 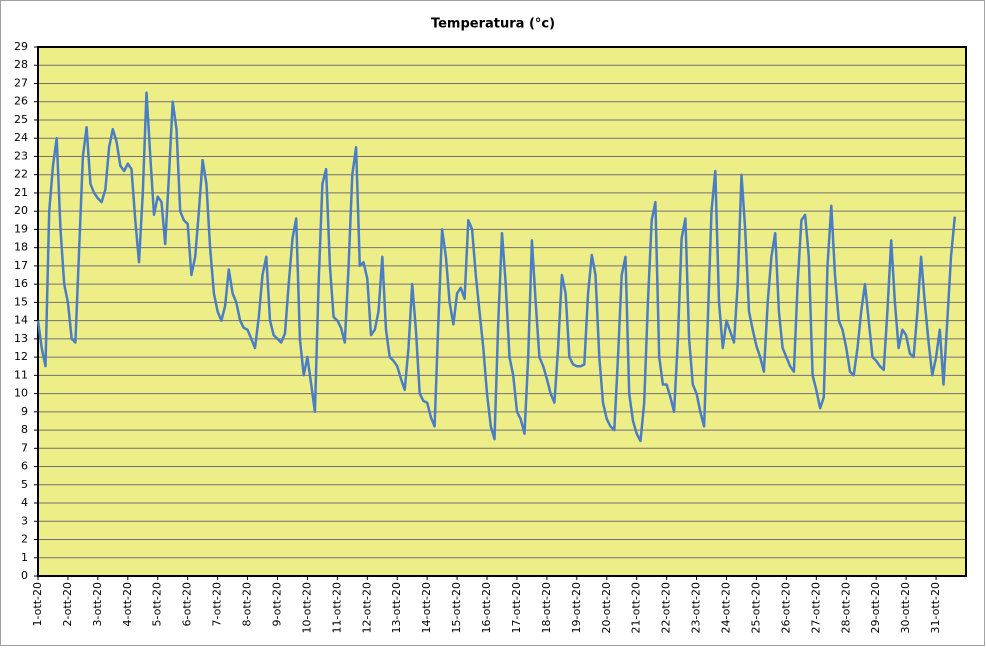 I want to click on x-tick-label: 11-ott-20, so click(x=336, y=608).